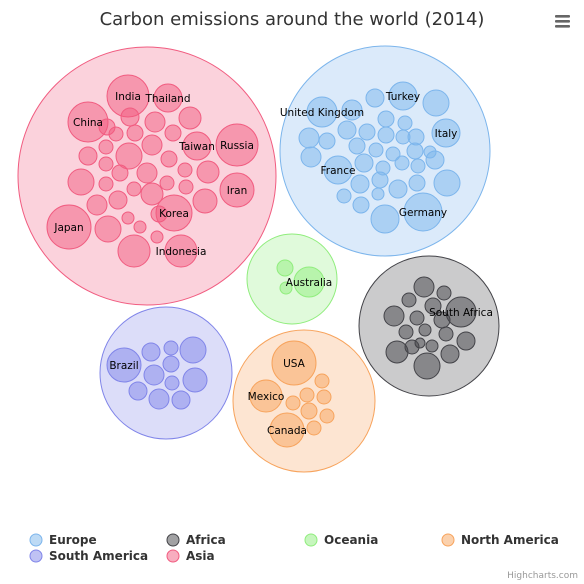 This screenshot has height=584, width=584. I want to click on series-group-south-america: Brazil, so click(166, 373).